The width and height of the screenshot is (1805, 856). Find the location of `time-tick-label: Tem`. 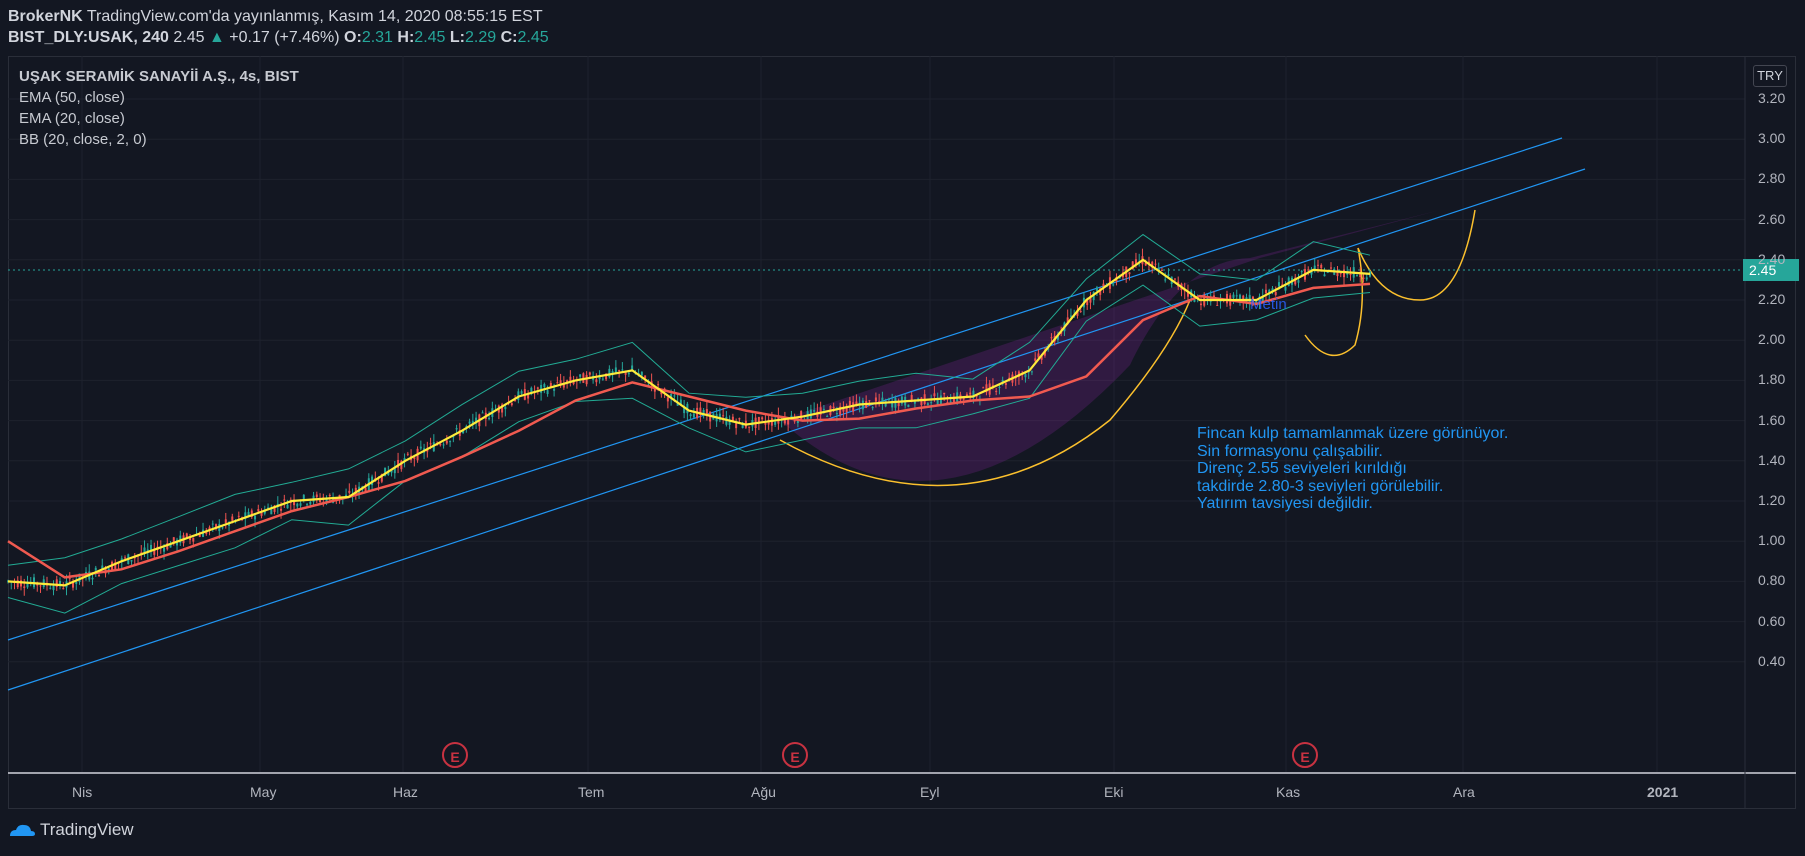

time-tick-label: Tem is located at coordinates (591, 792).